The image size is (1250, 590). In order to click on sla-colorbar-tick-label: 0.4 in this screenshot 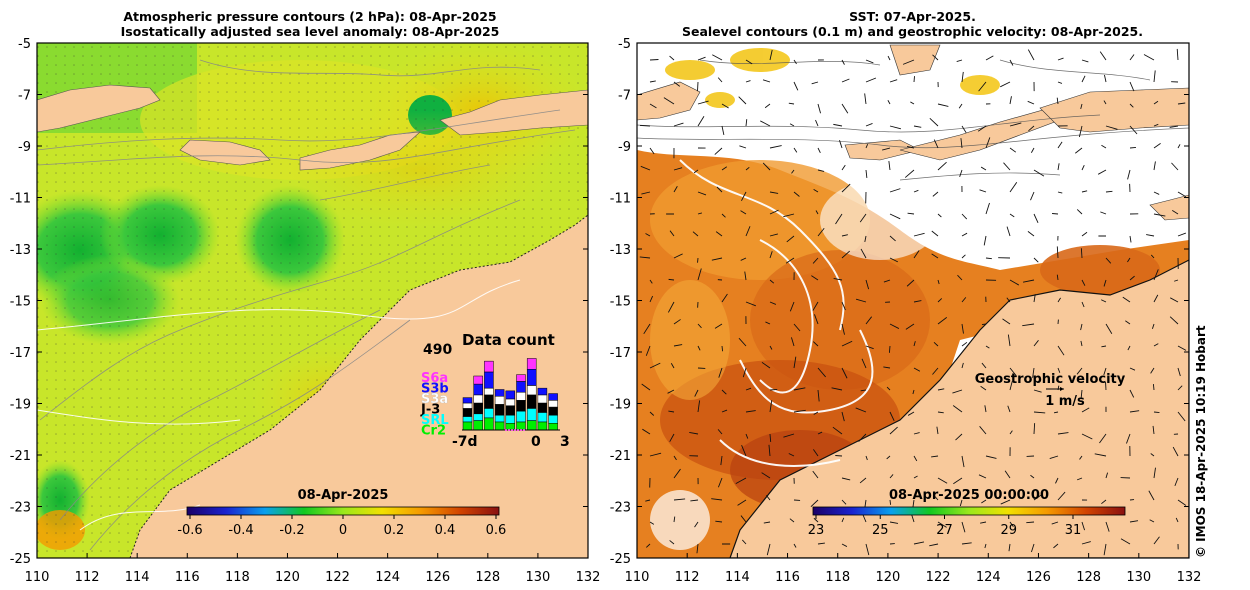, I will do `click(445, 530)`.